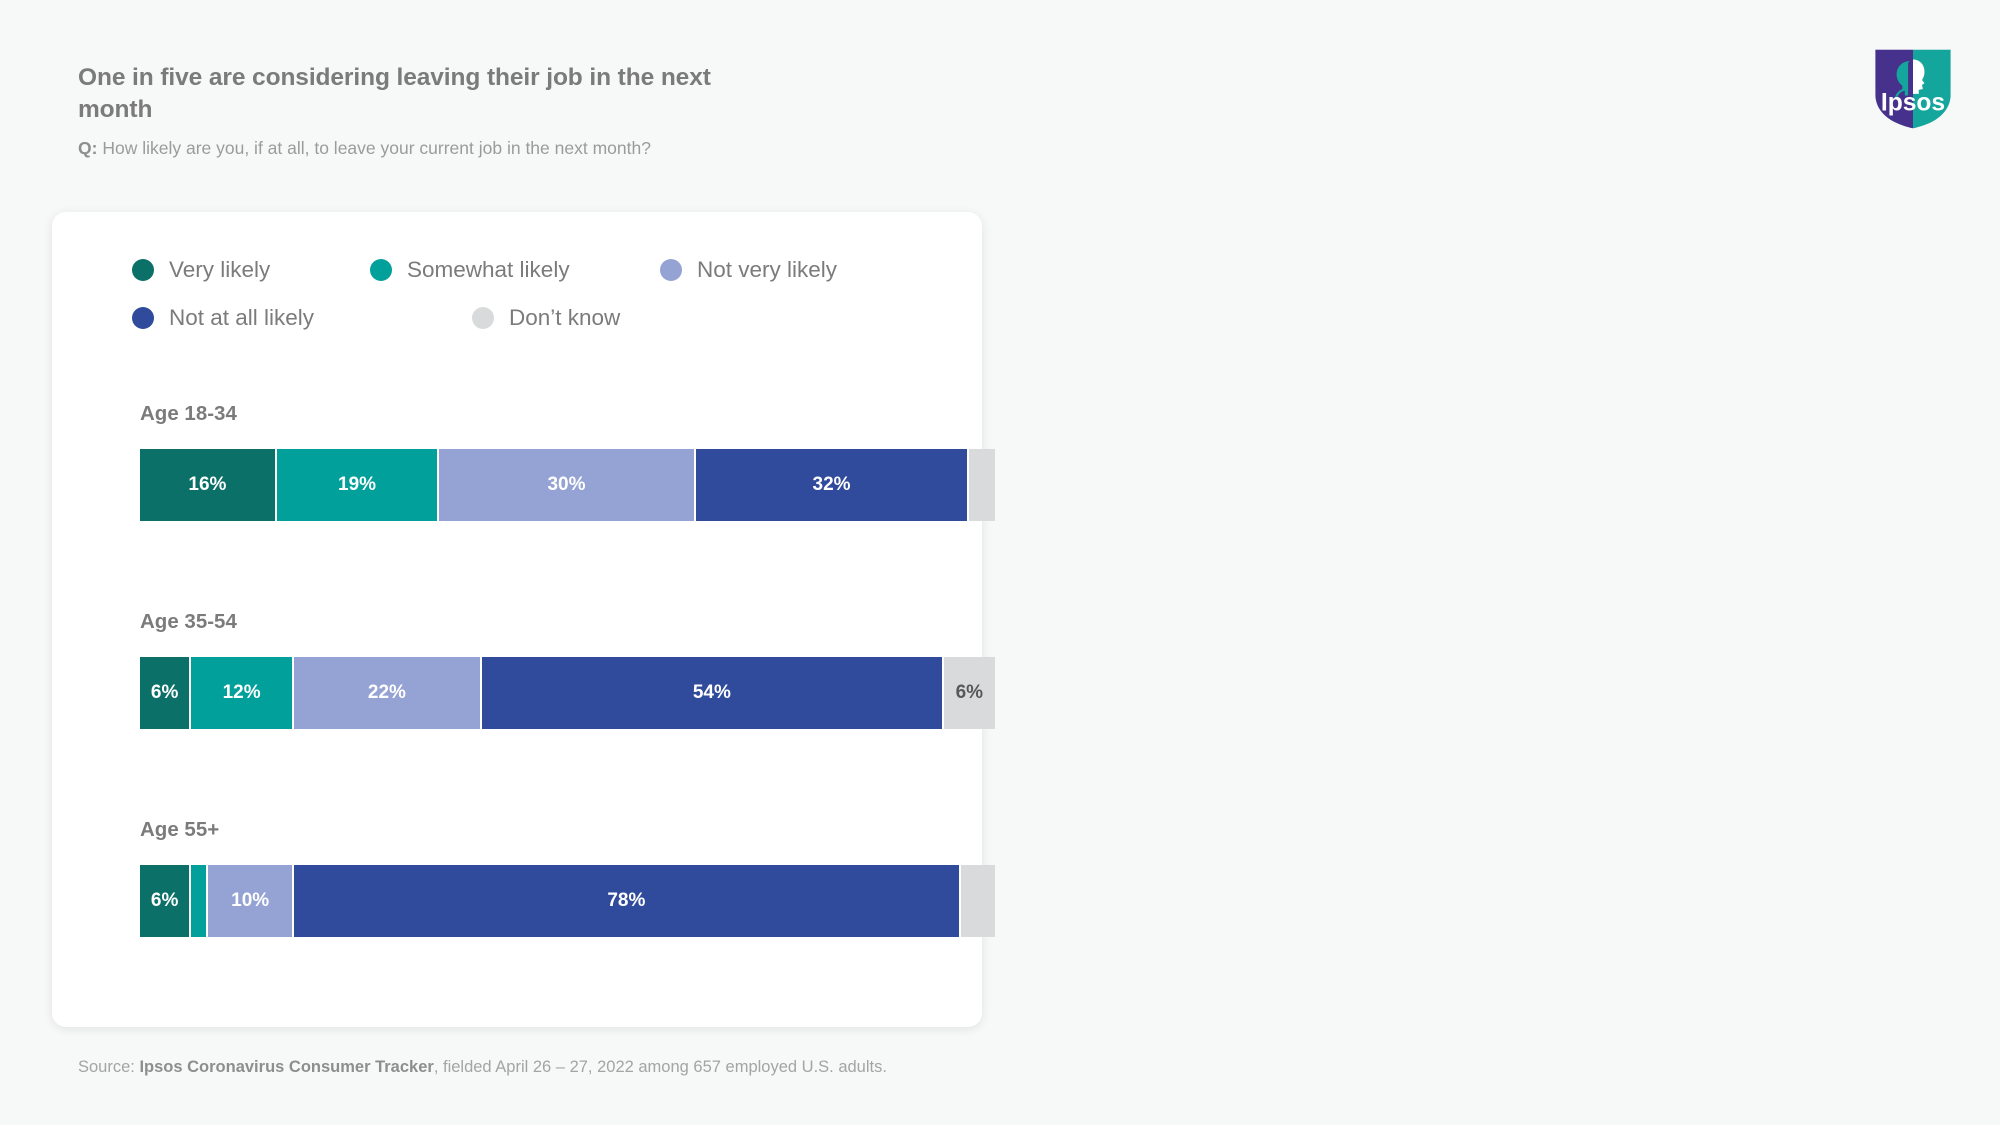 This screenshot has height=1125, width=2000. I want to click on bar-group-label: Age 35-54, so click(188, 621).